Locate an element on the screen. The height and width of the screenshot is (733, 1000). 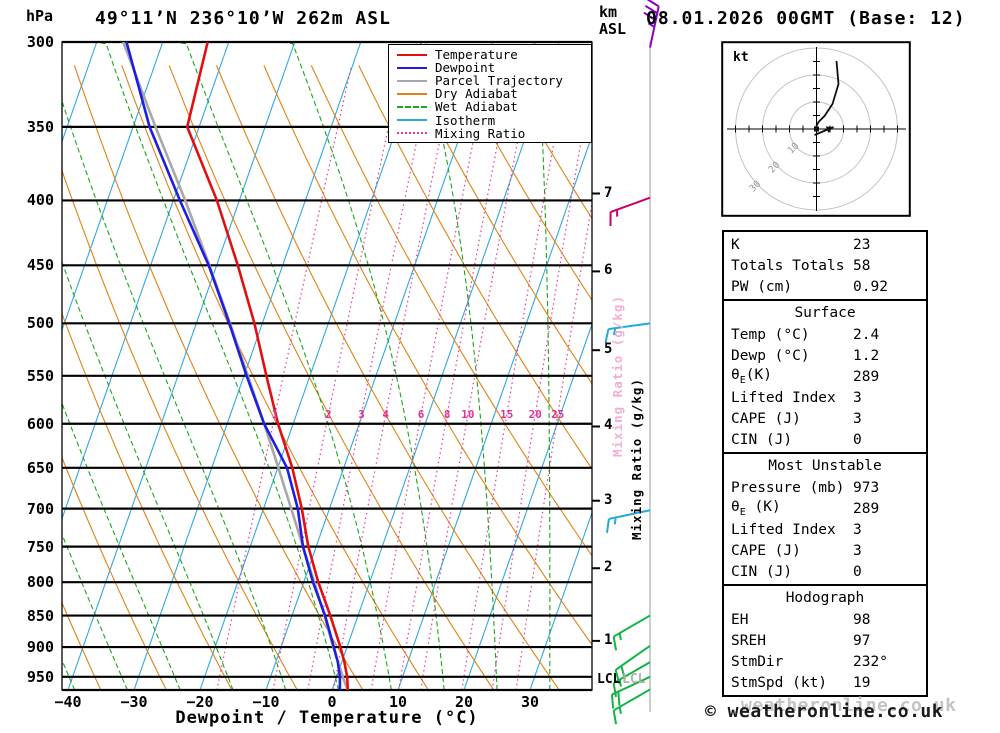
legend-item: Temperature is located at coordinates (490, 54).